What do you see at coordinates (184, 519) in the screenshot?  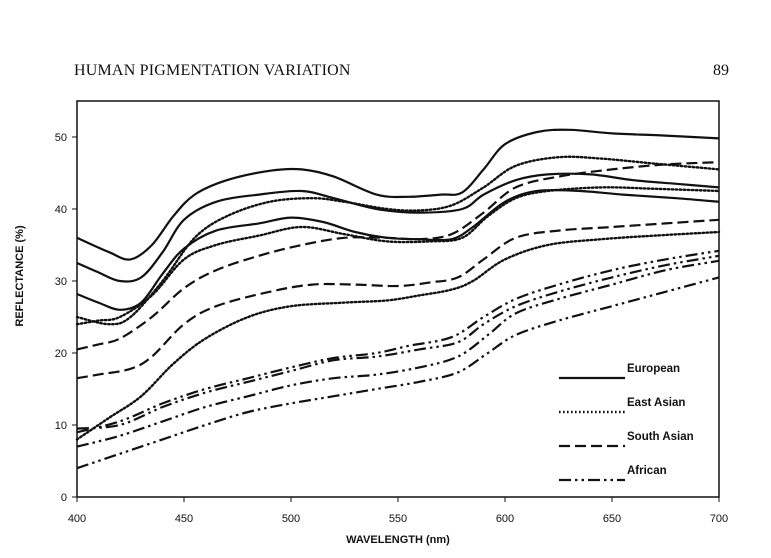 I see `x-tick-label: 450` at bounding box center [184, 519].